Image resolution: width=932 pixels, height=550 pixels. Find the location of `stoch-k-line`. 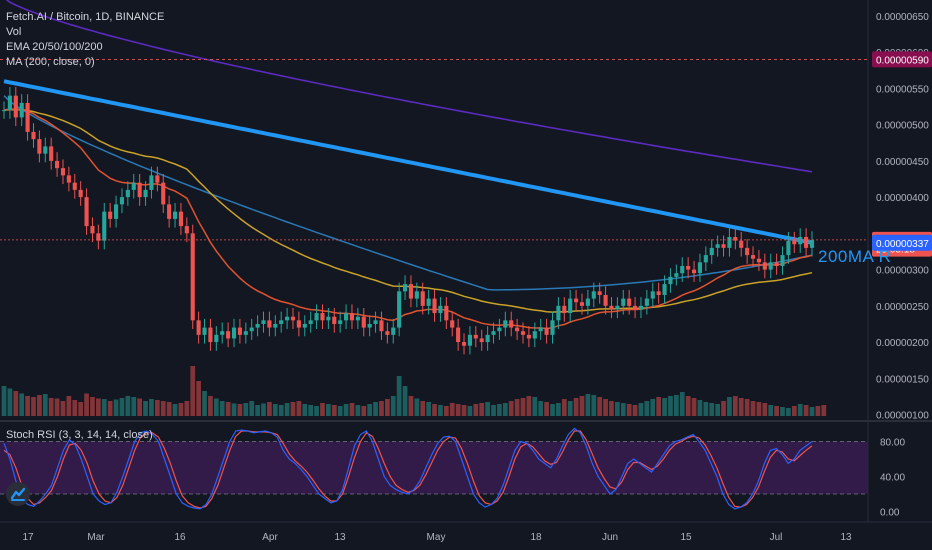

stoch-k-line is located at coordinates (408, 468).